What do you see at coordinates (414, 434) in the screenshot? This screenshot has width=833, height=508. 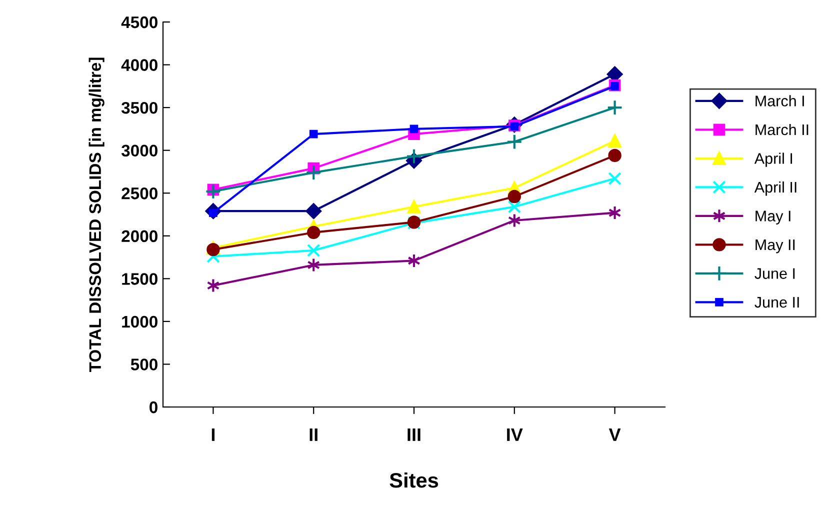 I see `x-tick-label: III` at bounding box center [414, 434].